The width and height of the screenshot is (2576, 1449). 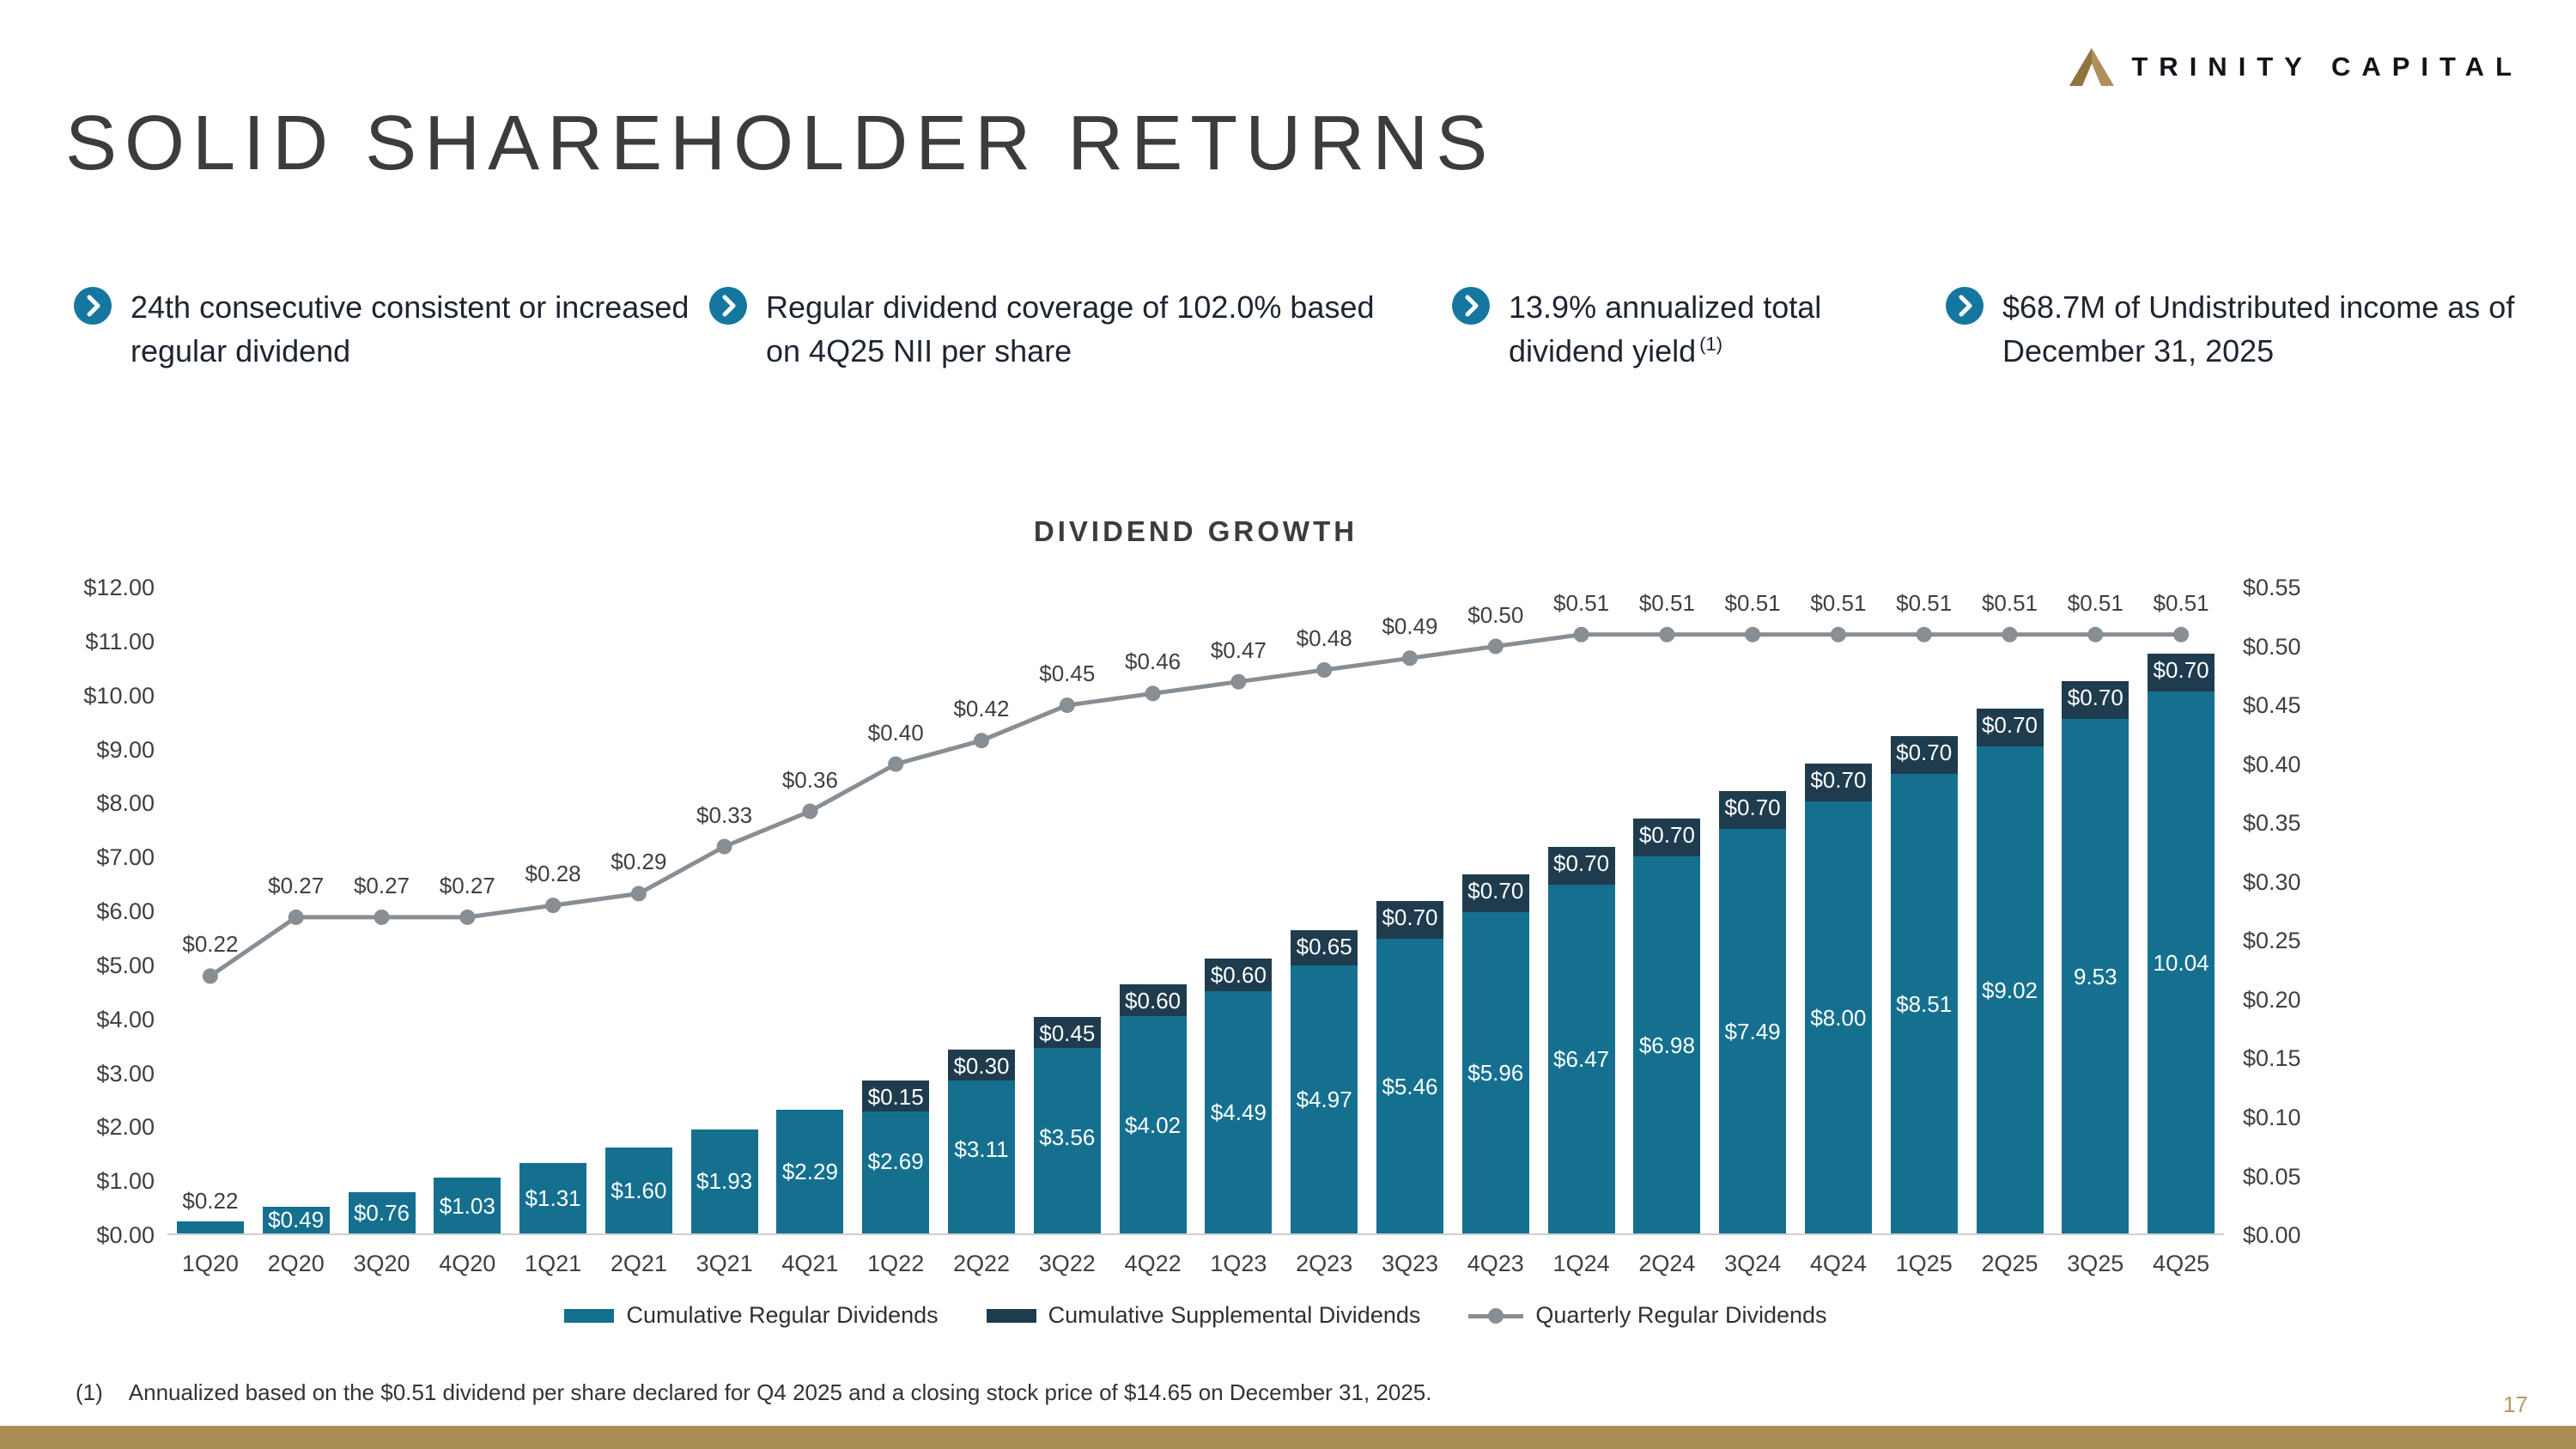 What do you see at coordinates (981, 1065) in the screenshot?
I see `supplemental-bar-label: $0.30` at bounding box center [981, 1065].